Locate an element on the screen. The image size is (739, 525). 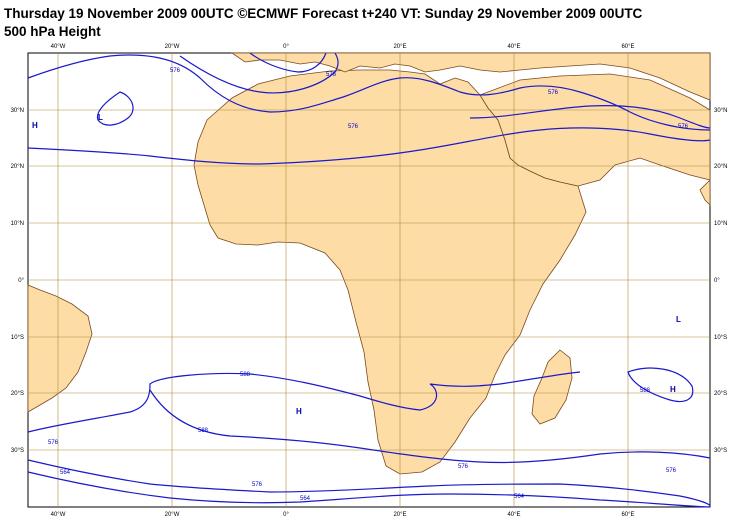
europe-landmass is located at coordinates (470, 76).